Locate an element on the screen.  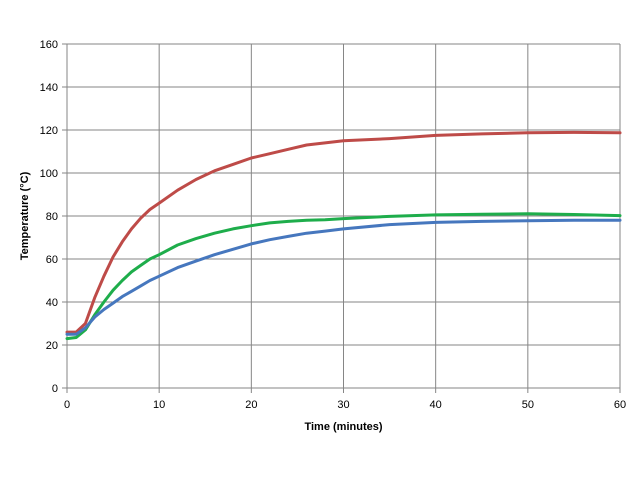
y-tick-label: 80 is located at coordinates (52, 217).